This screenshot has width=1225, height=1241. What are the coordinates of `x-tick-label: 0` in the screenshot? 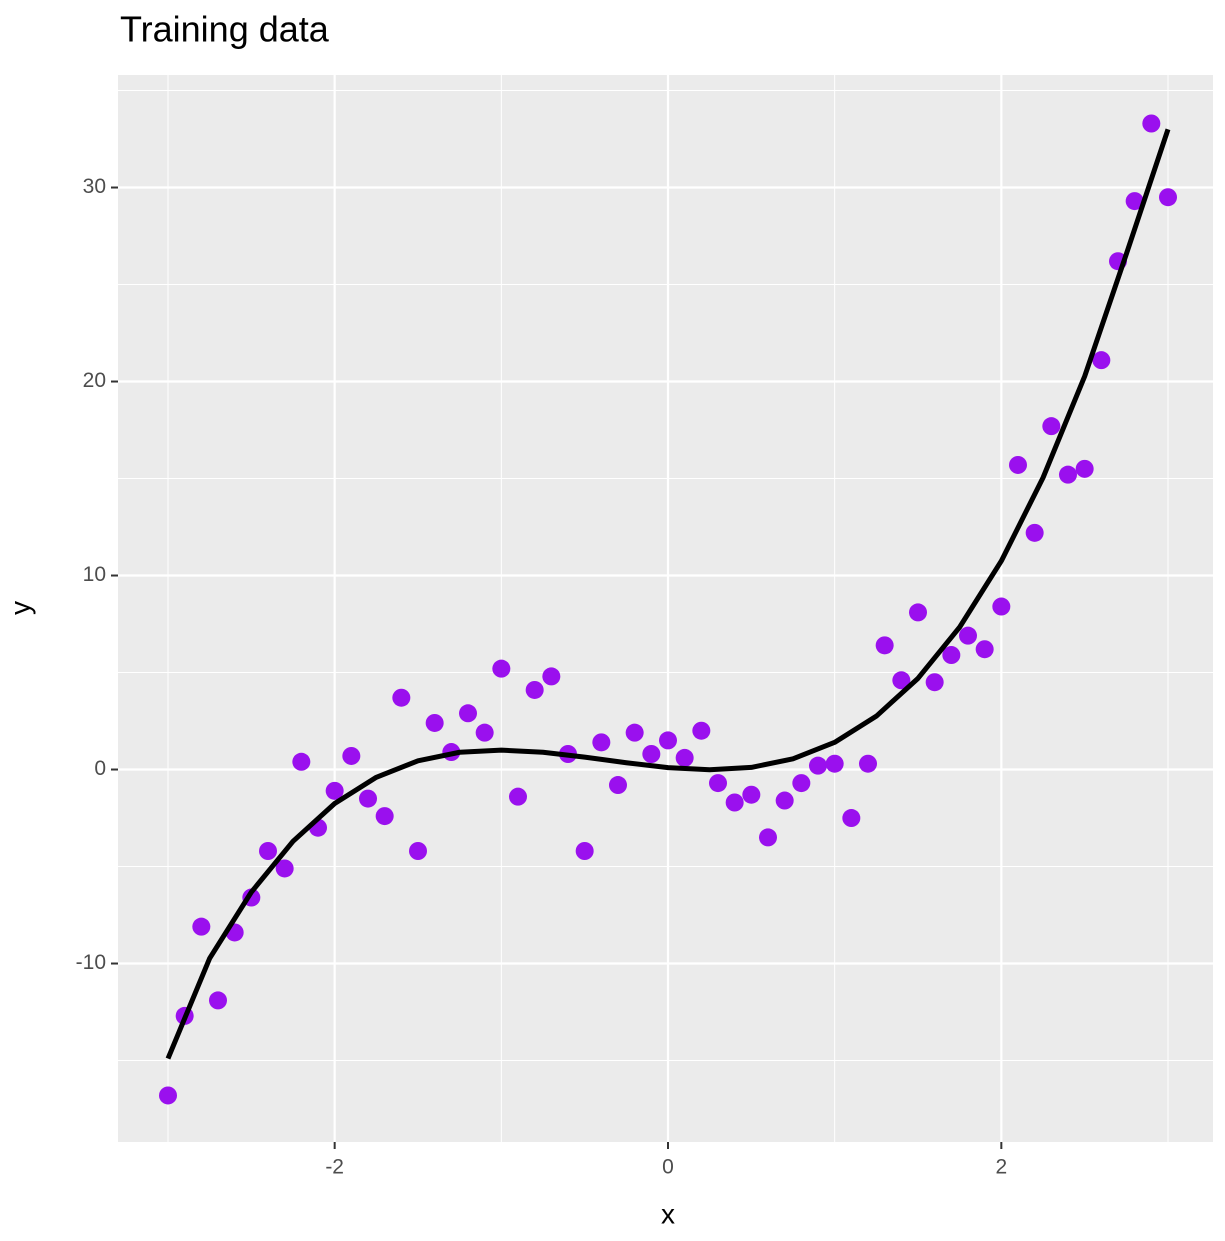 It's located at (668, 1167).